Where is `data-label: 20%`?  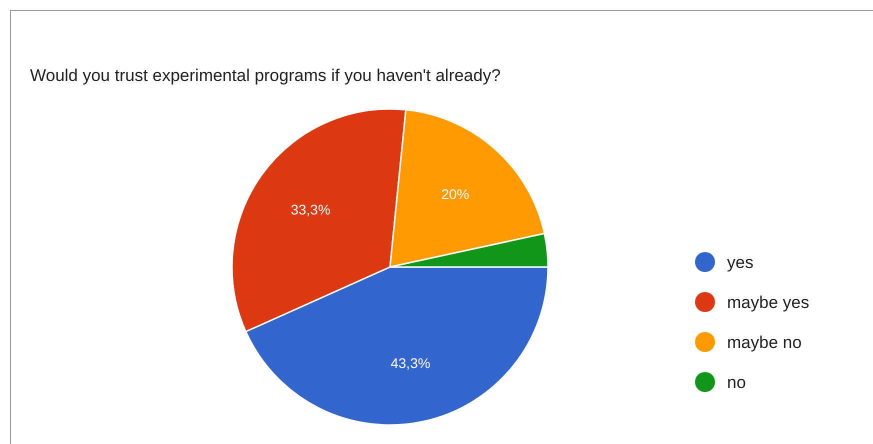 data-label: 20% is located at coordinates (455, 194).